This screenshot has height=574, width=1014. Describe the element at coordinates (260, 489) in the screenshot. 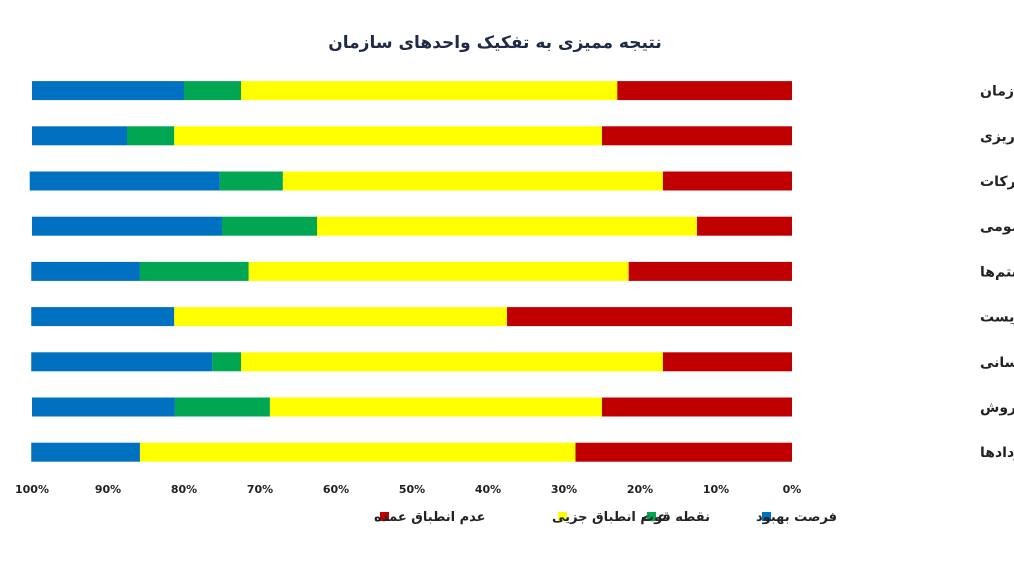

I see `x-tick-label: 70%` at that location.